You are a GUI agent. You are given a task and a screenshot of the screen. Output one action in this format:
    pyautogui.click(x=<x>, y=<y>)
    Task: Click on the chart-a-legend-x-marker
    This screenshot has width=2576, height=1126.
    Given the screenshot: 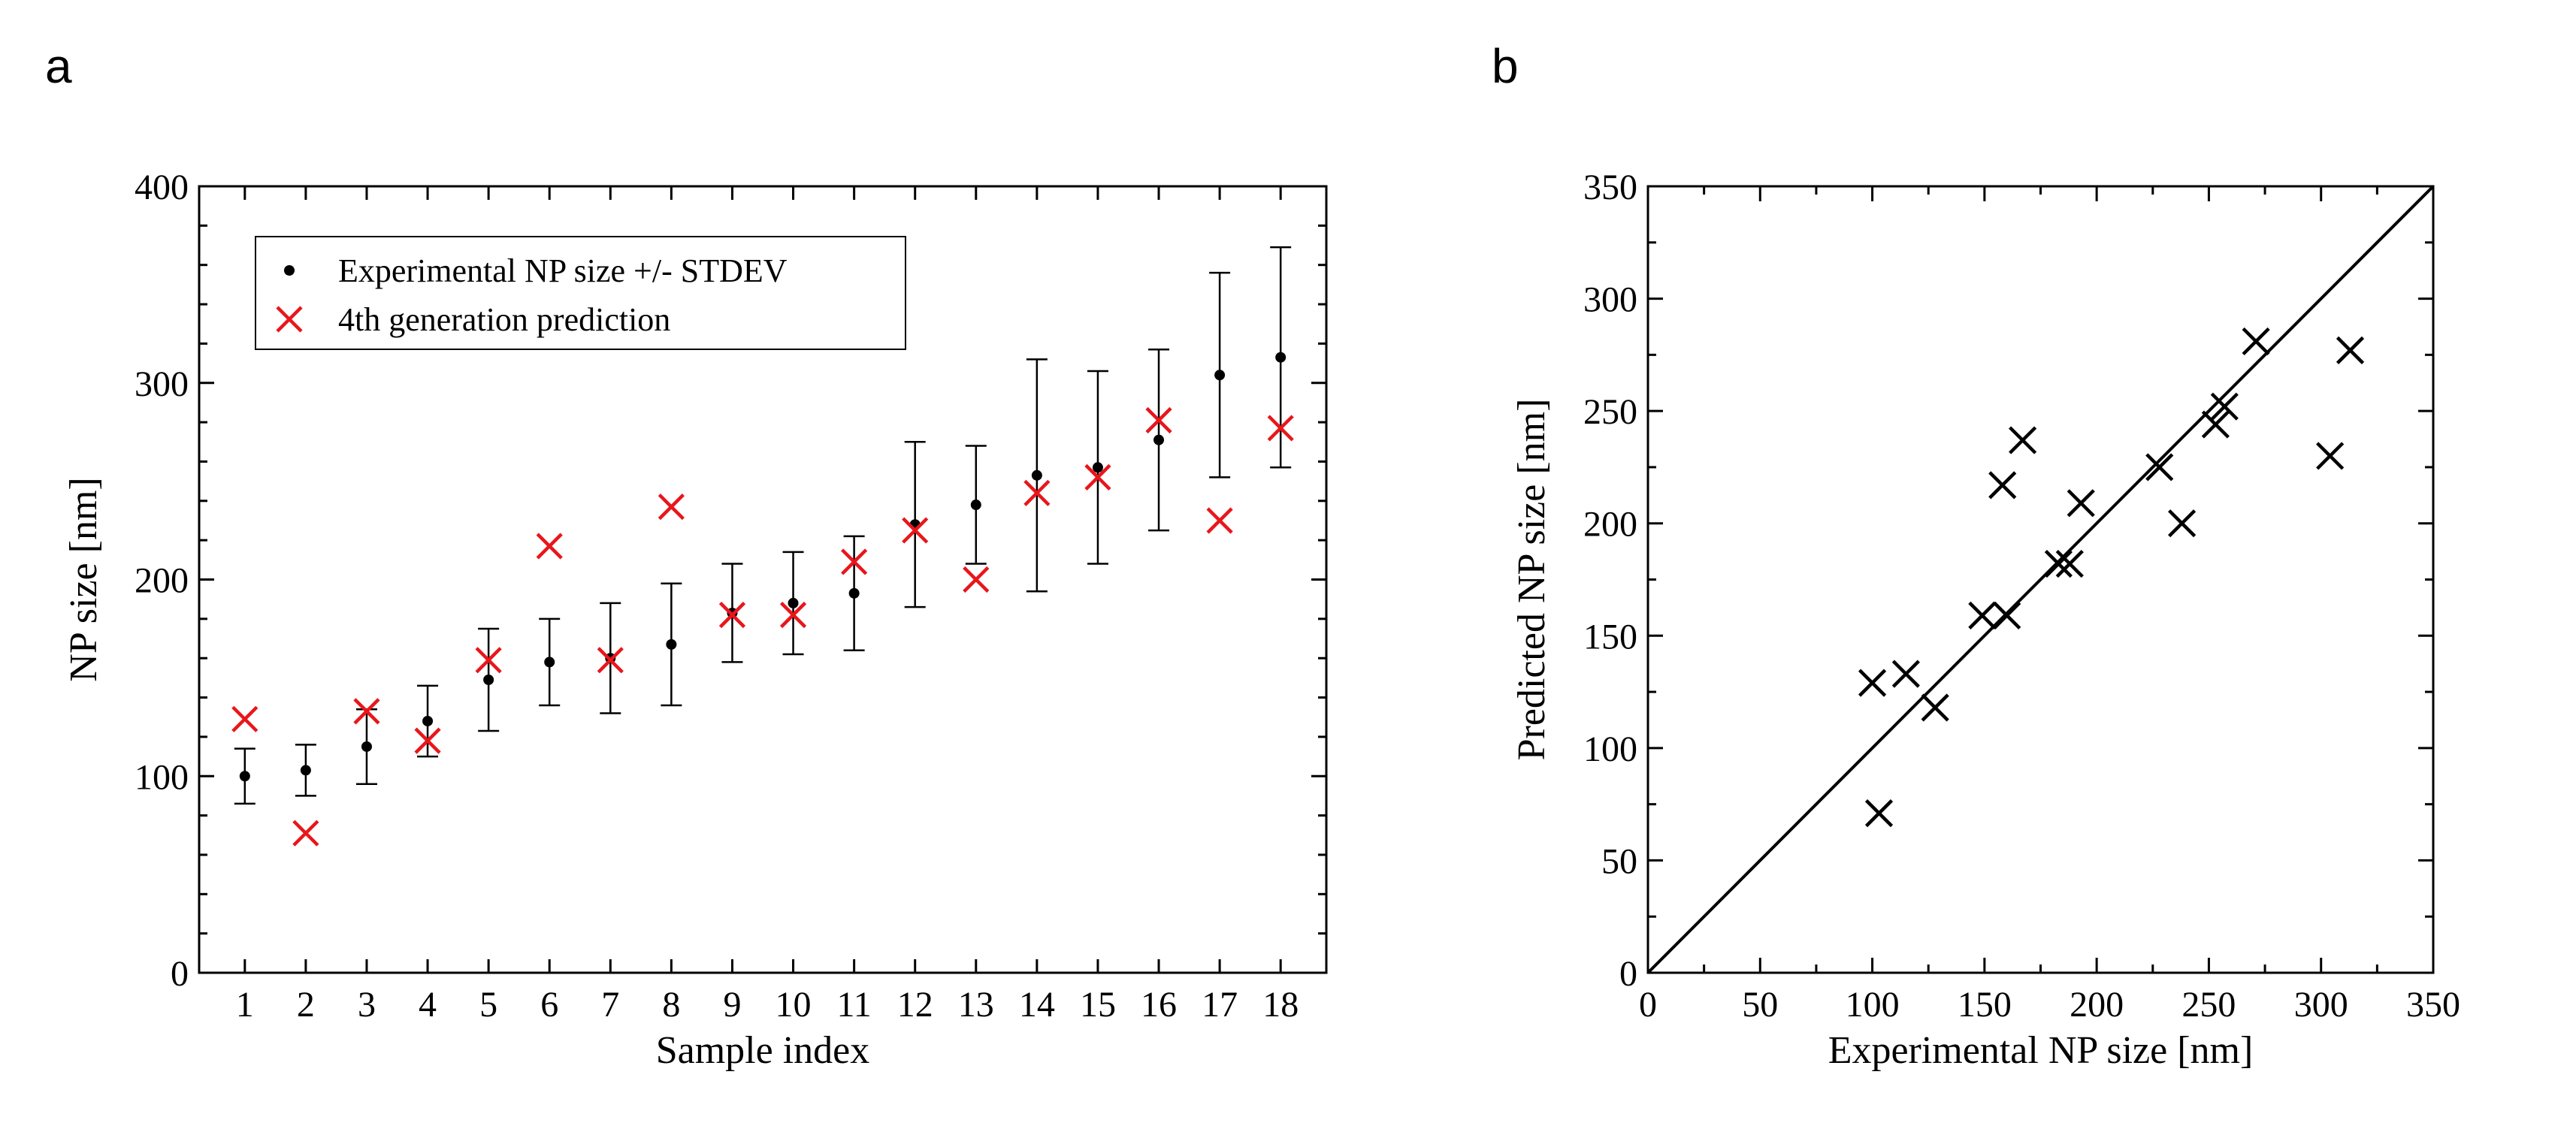 What is the action you would take?
    pyautogui.click(x=290, y=319)
    